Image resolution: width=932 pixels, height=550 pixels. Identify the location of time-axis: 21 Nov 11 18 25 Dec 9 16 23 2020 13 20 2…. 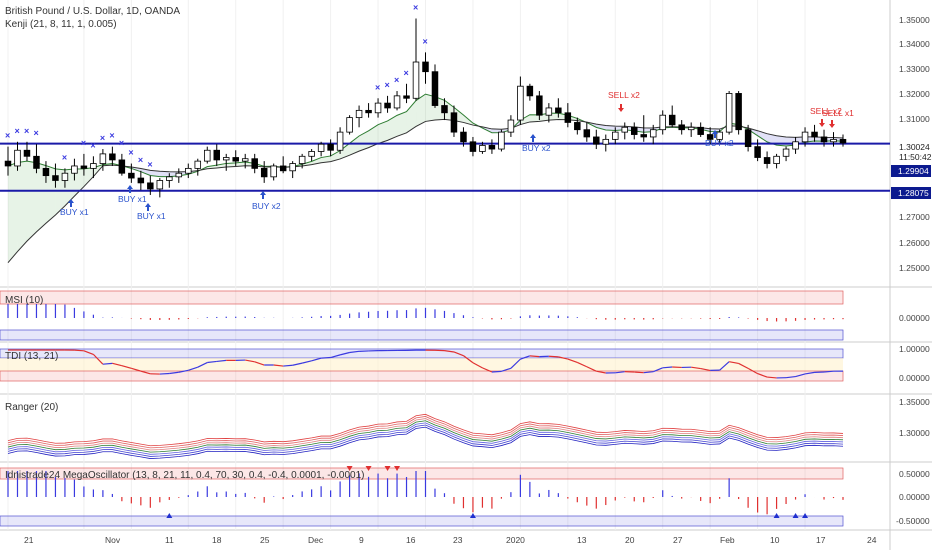
(450, 540).